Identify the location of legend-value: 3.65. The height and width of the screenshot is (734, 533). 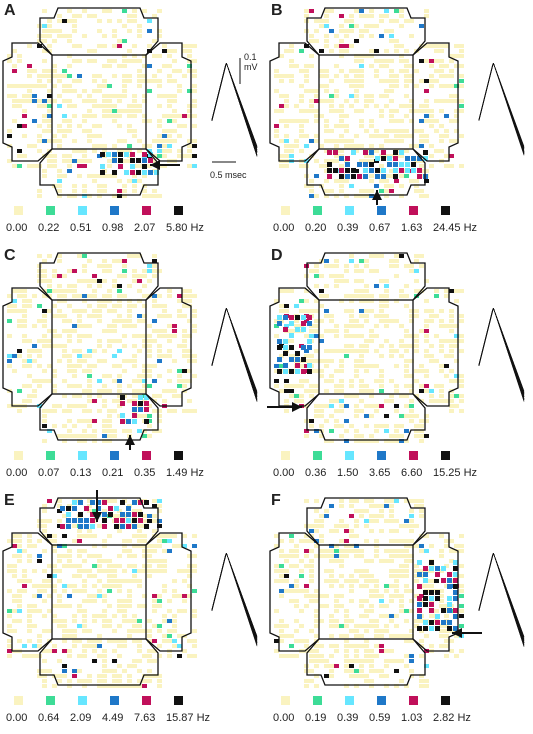
(380, 473).